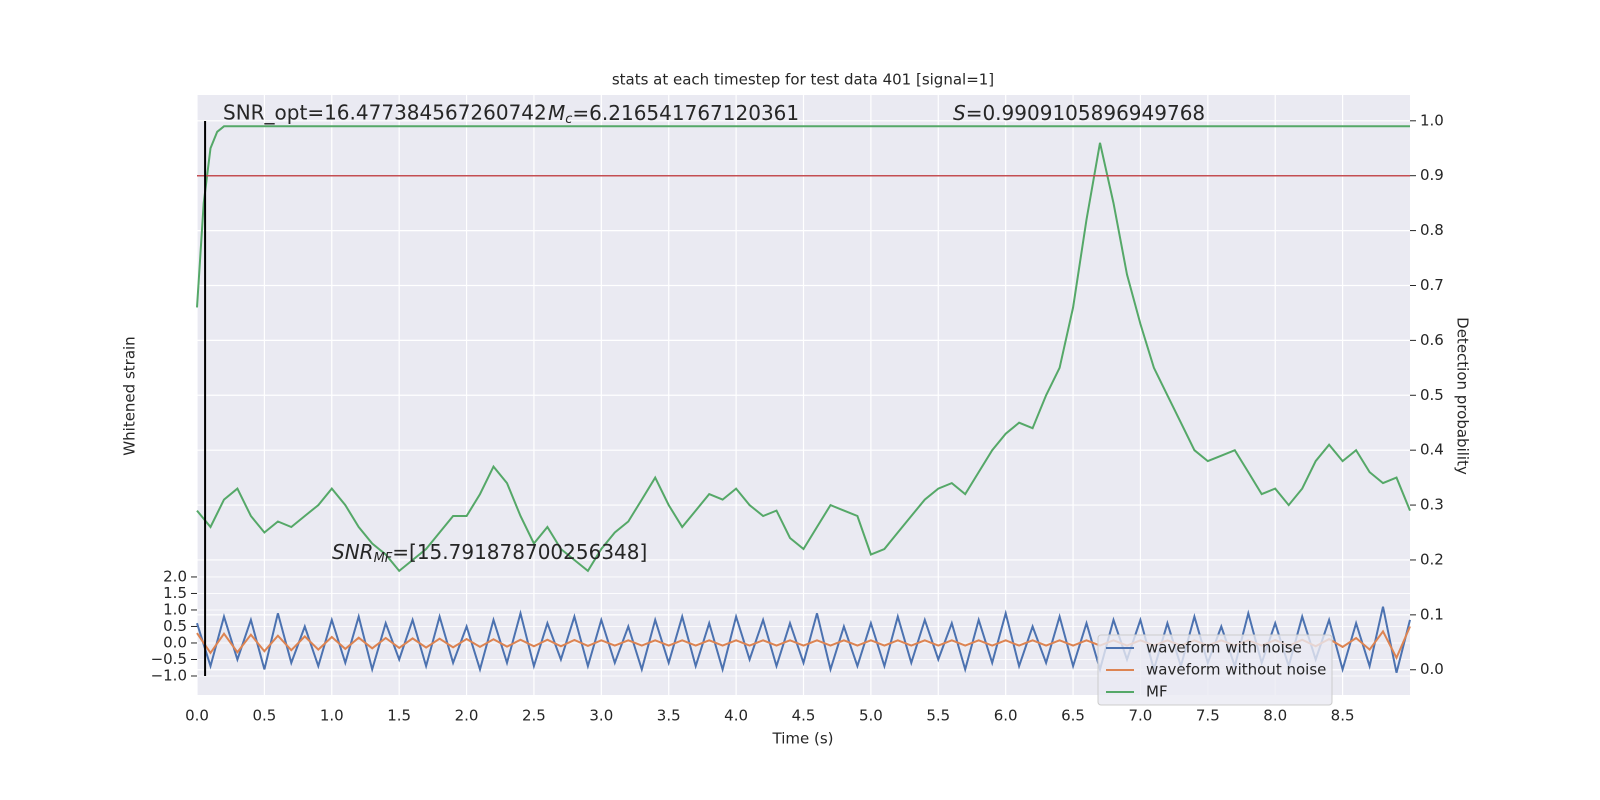  Describe the element at coordinates (1432, 669) in the screenshot. I see `y2-tick-label: 0.0` at that location.